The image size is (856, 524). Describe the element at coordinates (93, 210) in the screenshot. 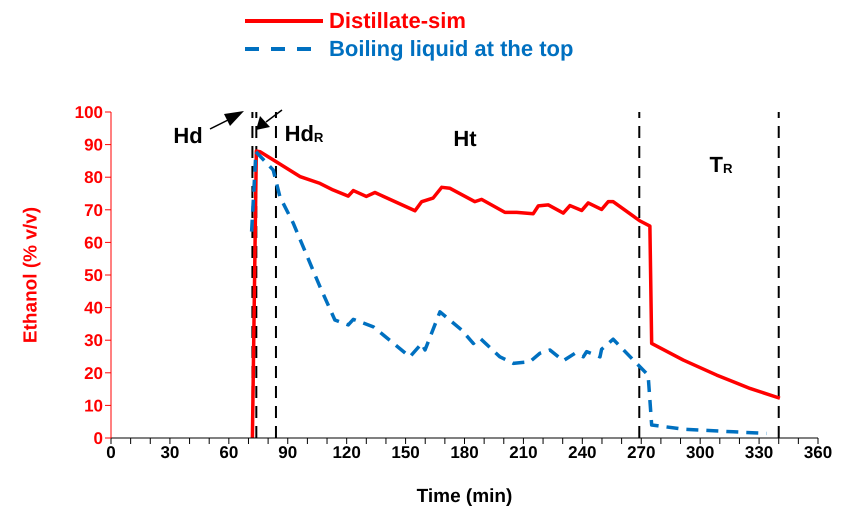

I see `y-tick-label: 70` at that location.